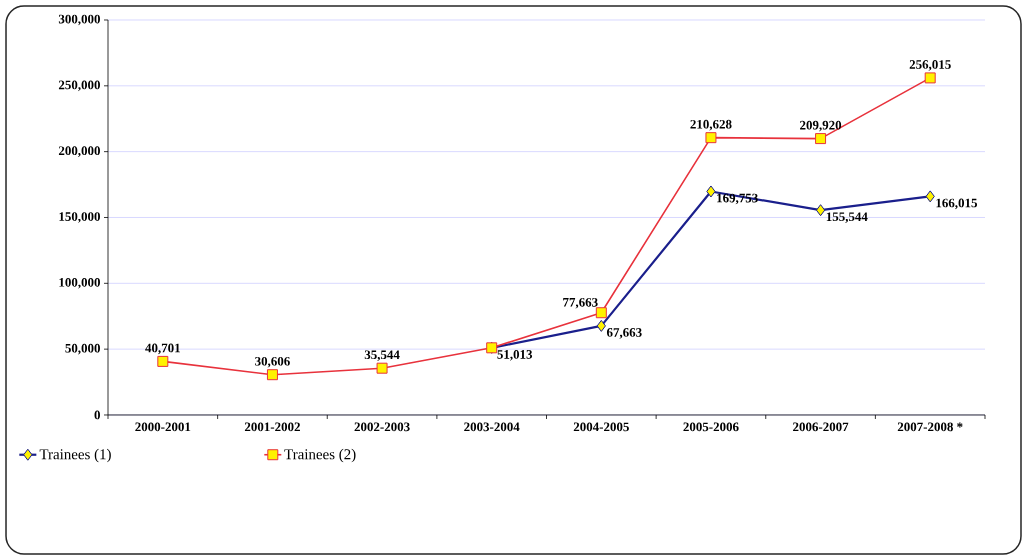  Describe the element at coordinates (320, 455) in the screenshot. I see `legend-label: Trainees (2)` at that location.